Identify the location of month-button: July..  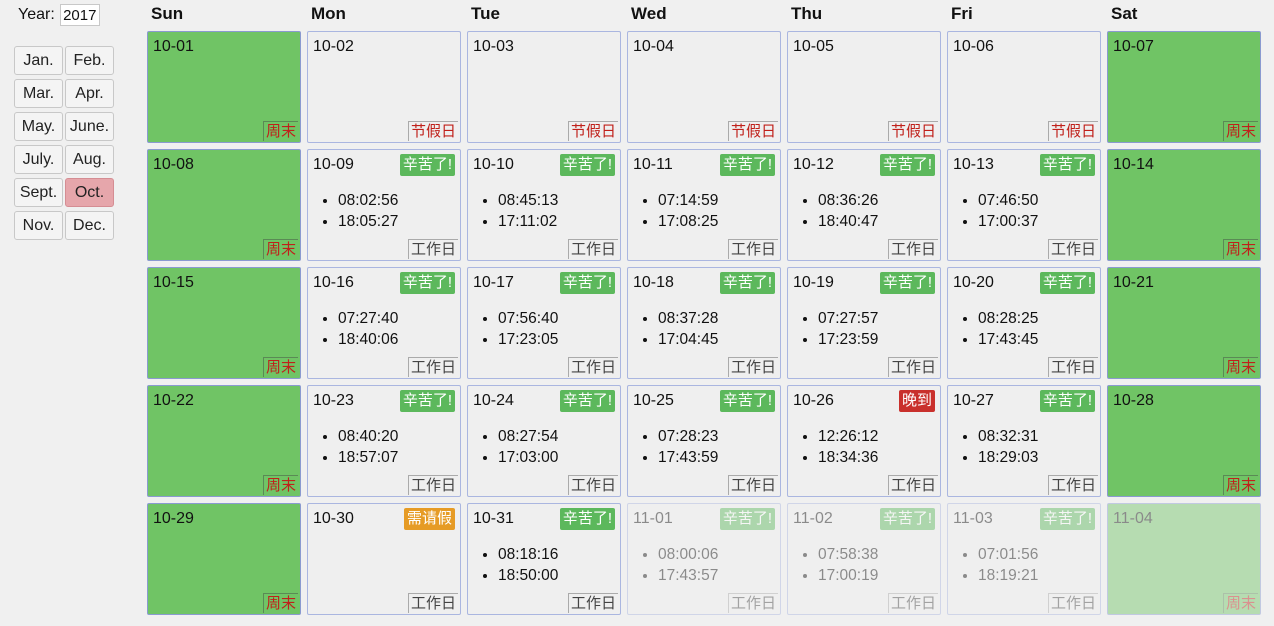
(38, 159).